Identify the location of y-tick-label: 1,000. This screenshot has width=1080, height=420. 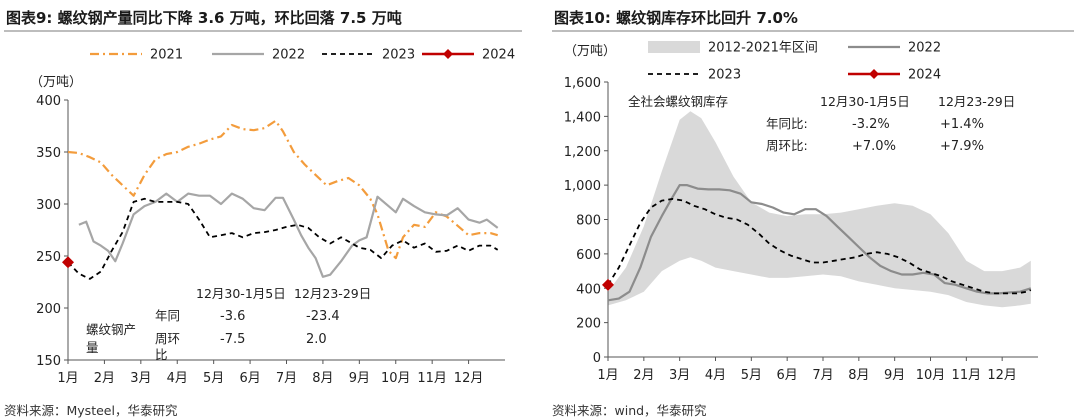
(582, 186).